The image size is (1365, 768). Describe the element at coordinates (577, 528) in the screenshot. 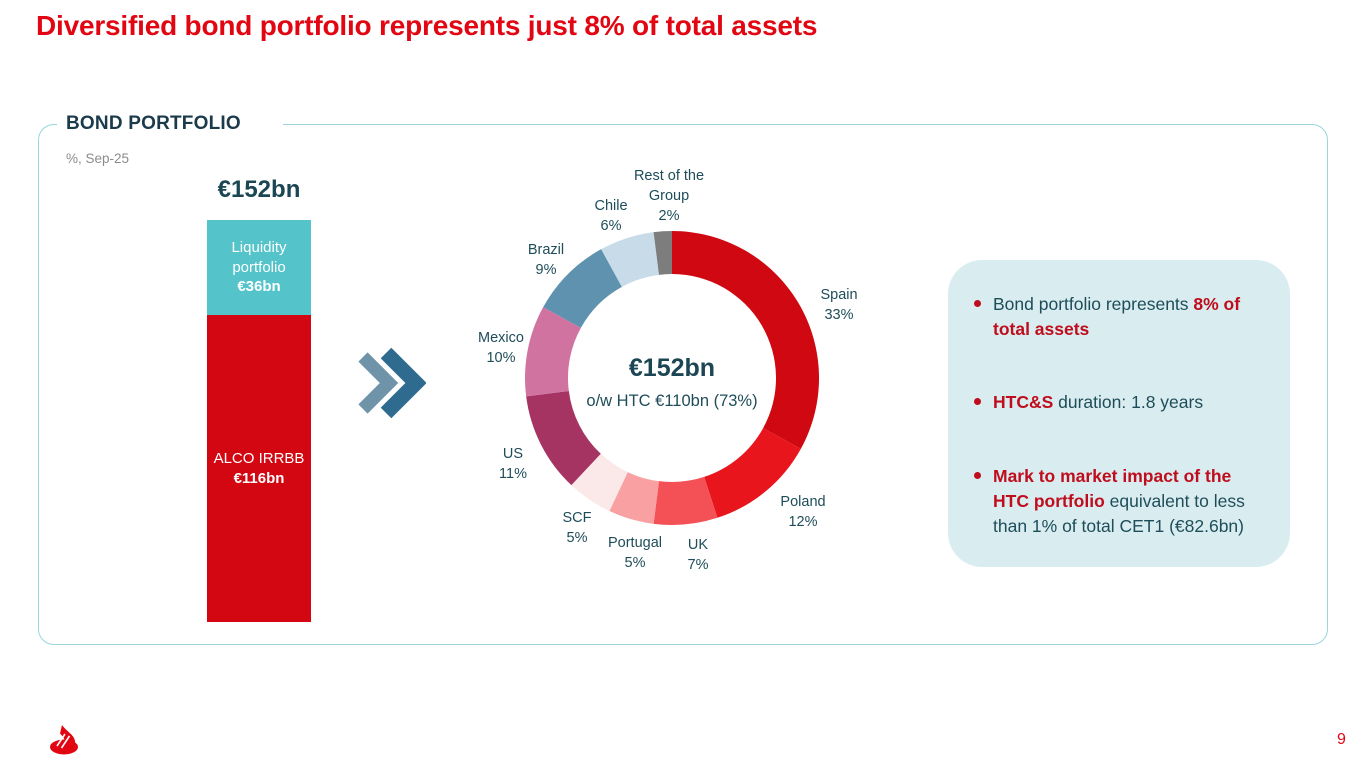

I see `donut-label-scf: SCF 5%` at that location.